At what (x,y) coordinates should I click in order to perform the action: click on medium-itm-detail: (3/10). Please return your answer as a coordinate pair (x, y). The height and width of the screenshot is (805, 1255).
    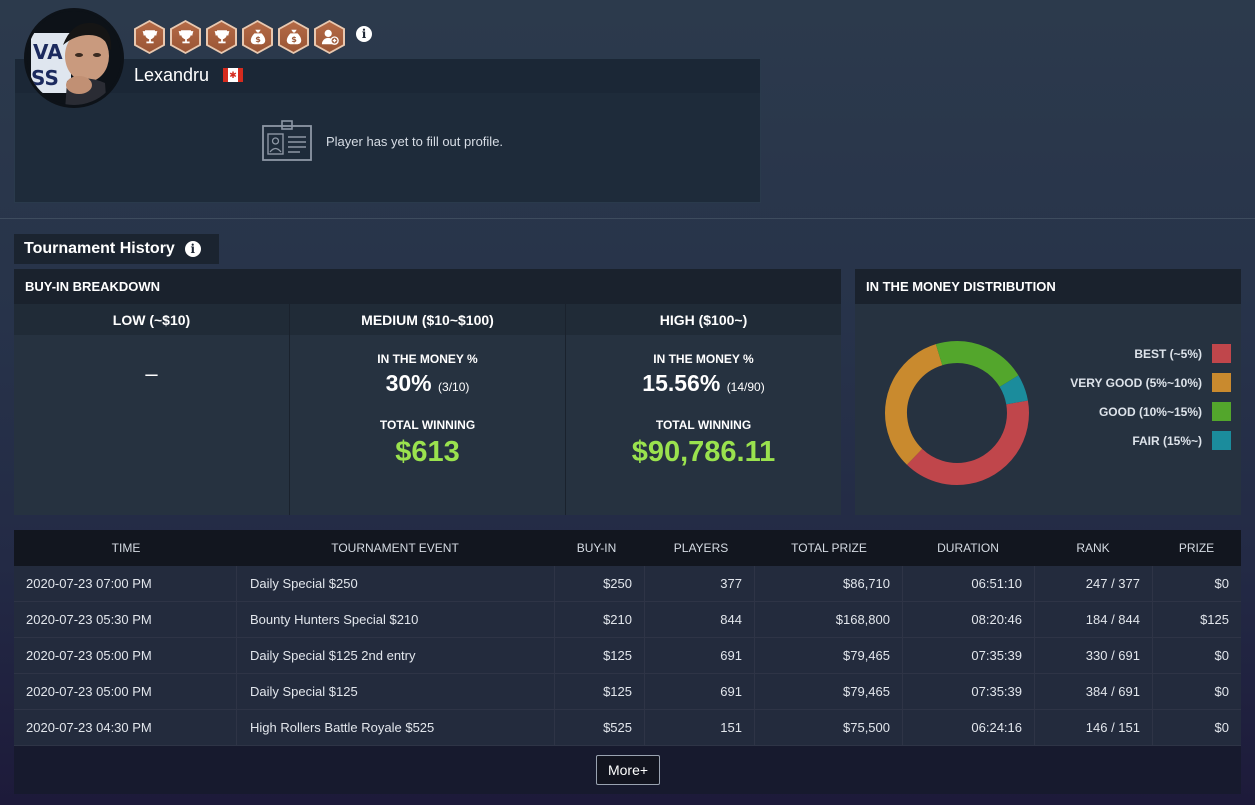
    Looking at the image, I should click on (454, 387).